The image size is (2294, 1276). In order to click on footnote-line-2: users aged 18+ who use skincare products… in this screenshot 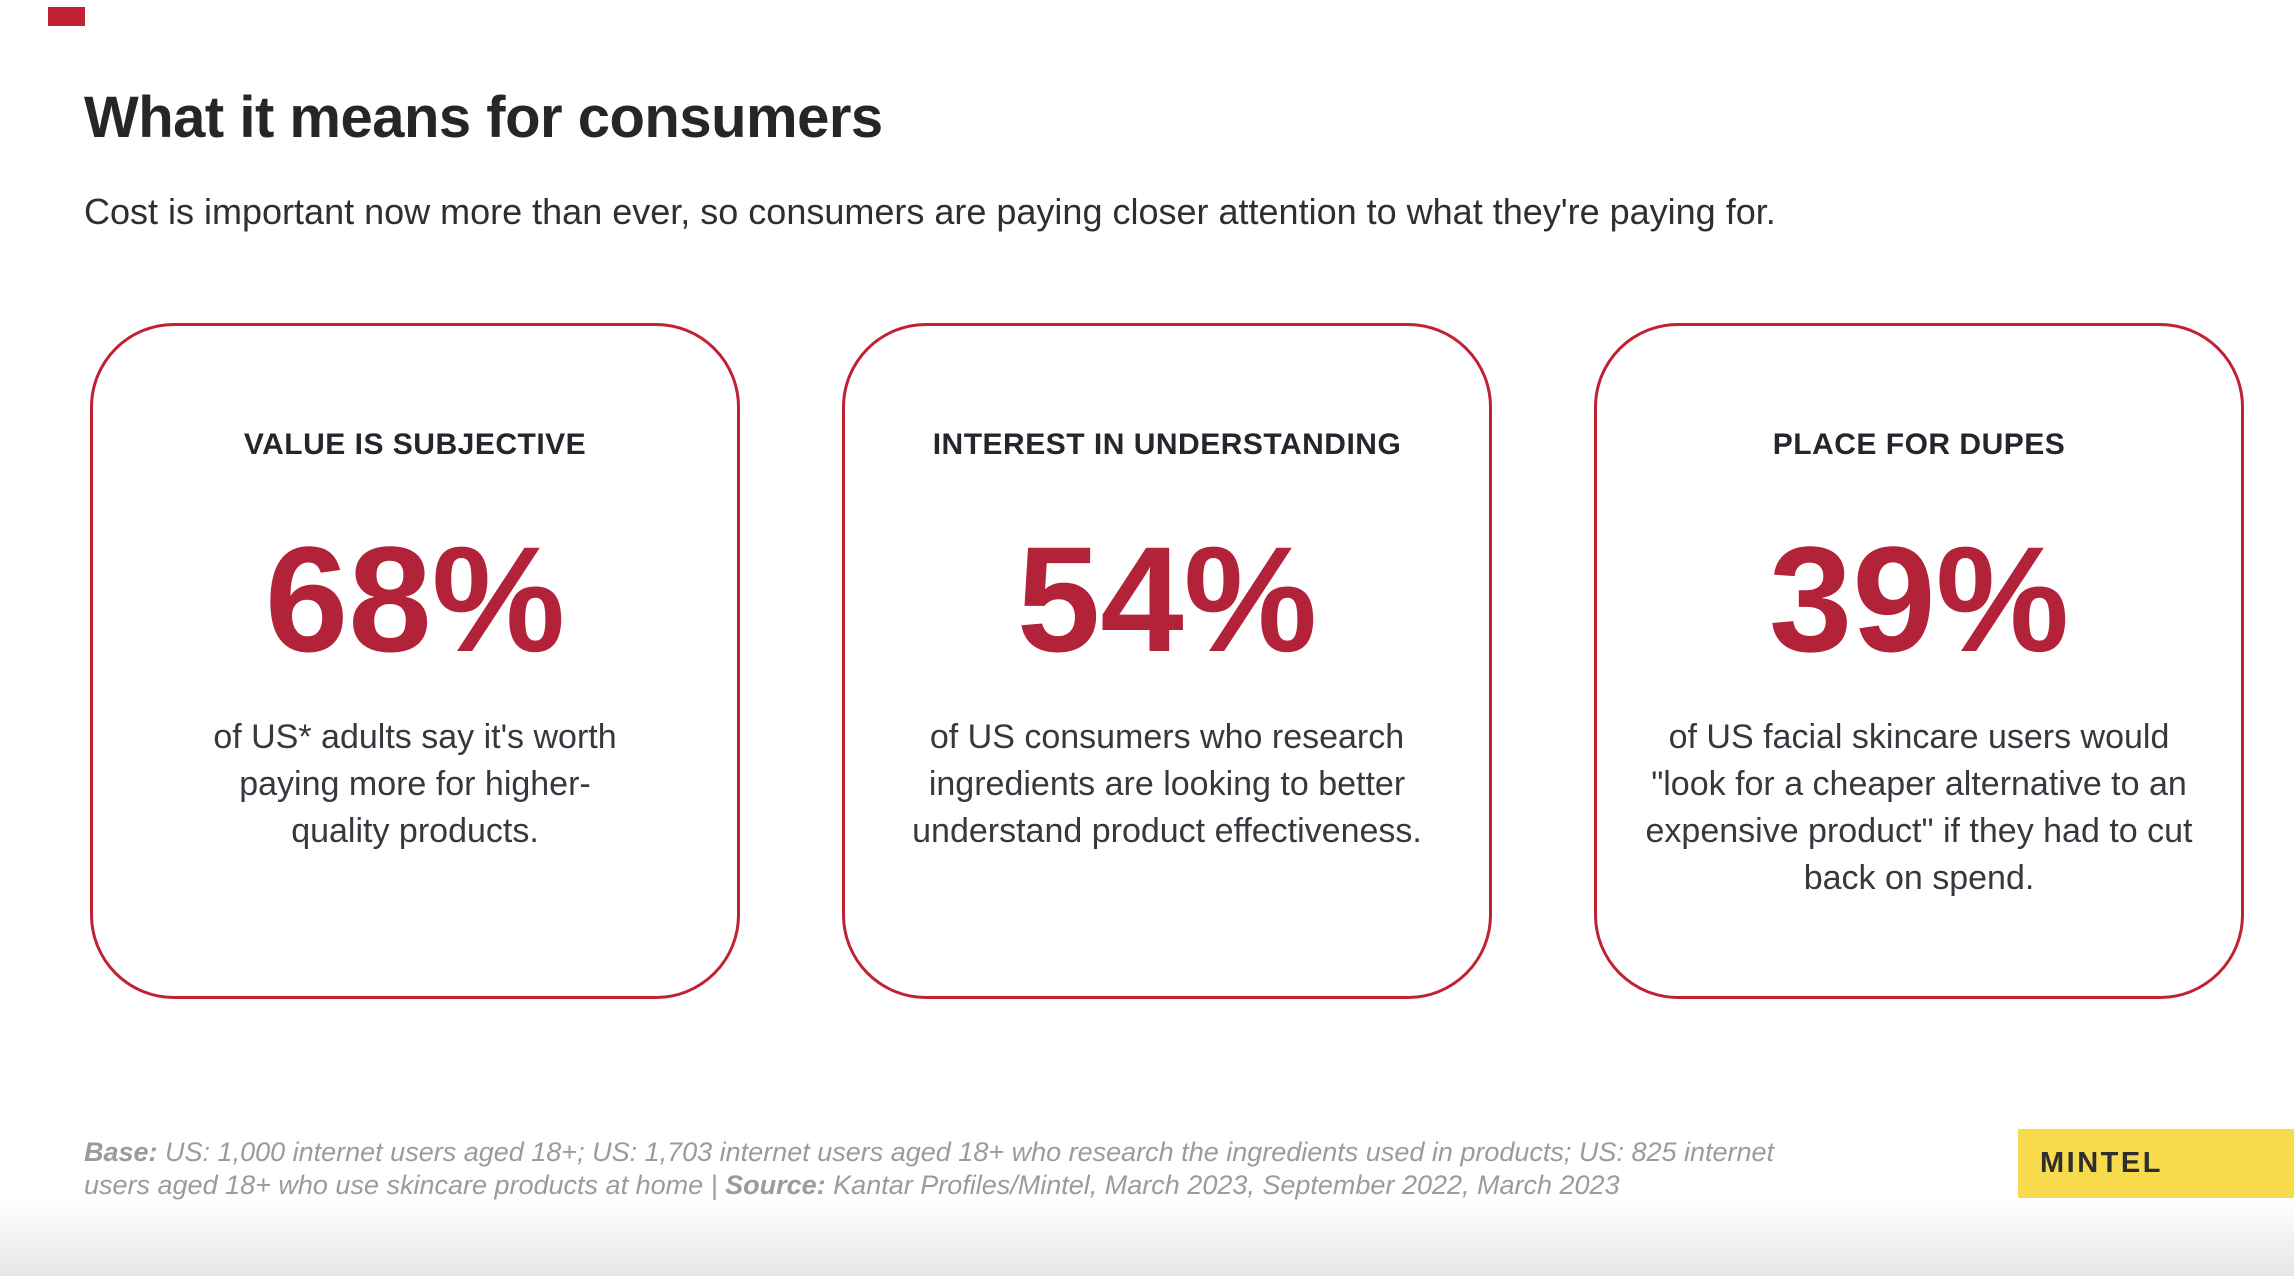, I will do `click(929, 1185)`.